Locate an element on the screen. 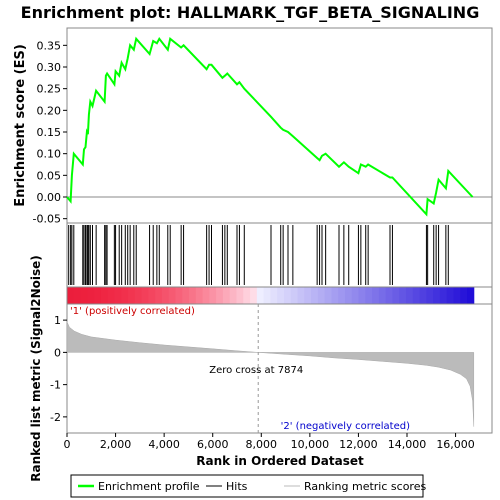 The image size is (500, 500). x-tick-label: 8,000 is located at coordinates (262, 444).